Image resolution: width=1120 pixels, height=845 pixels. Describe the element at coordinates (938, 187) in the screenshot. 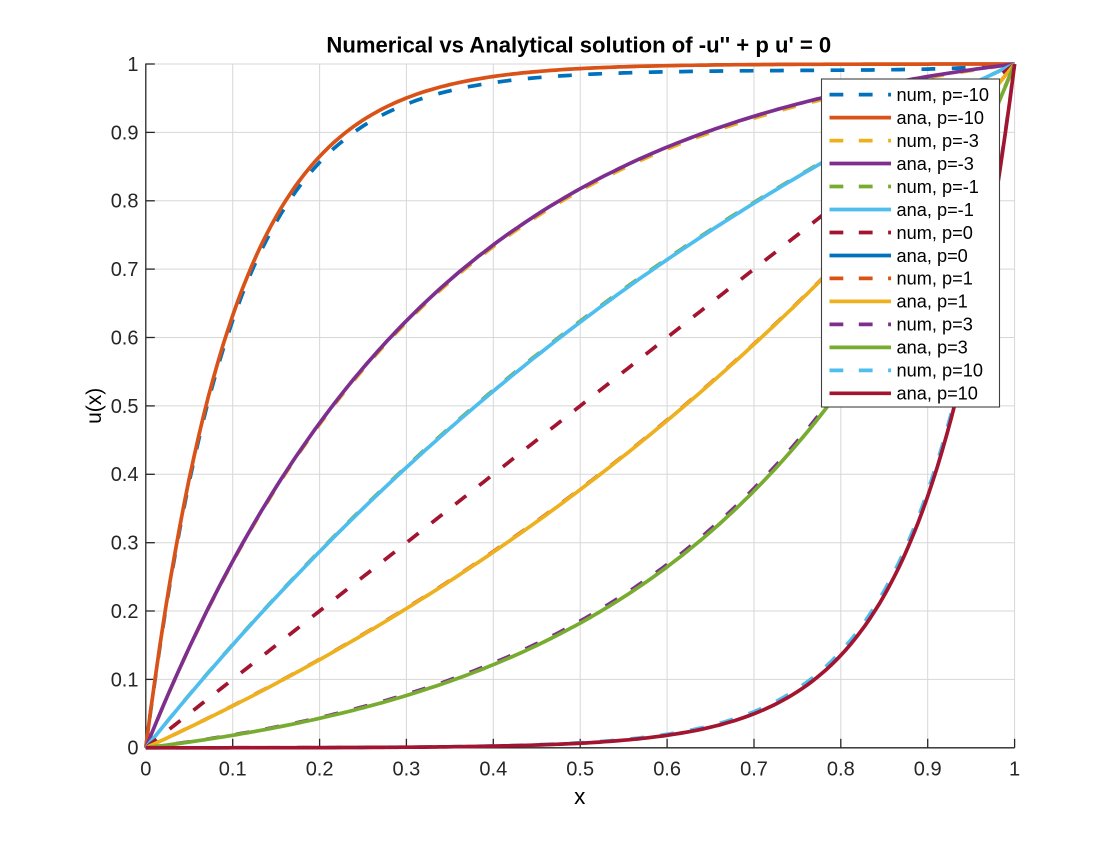

I see `svg-text: num, p=-1` at that location.